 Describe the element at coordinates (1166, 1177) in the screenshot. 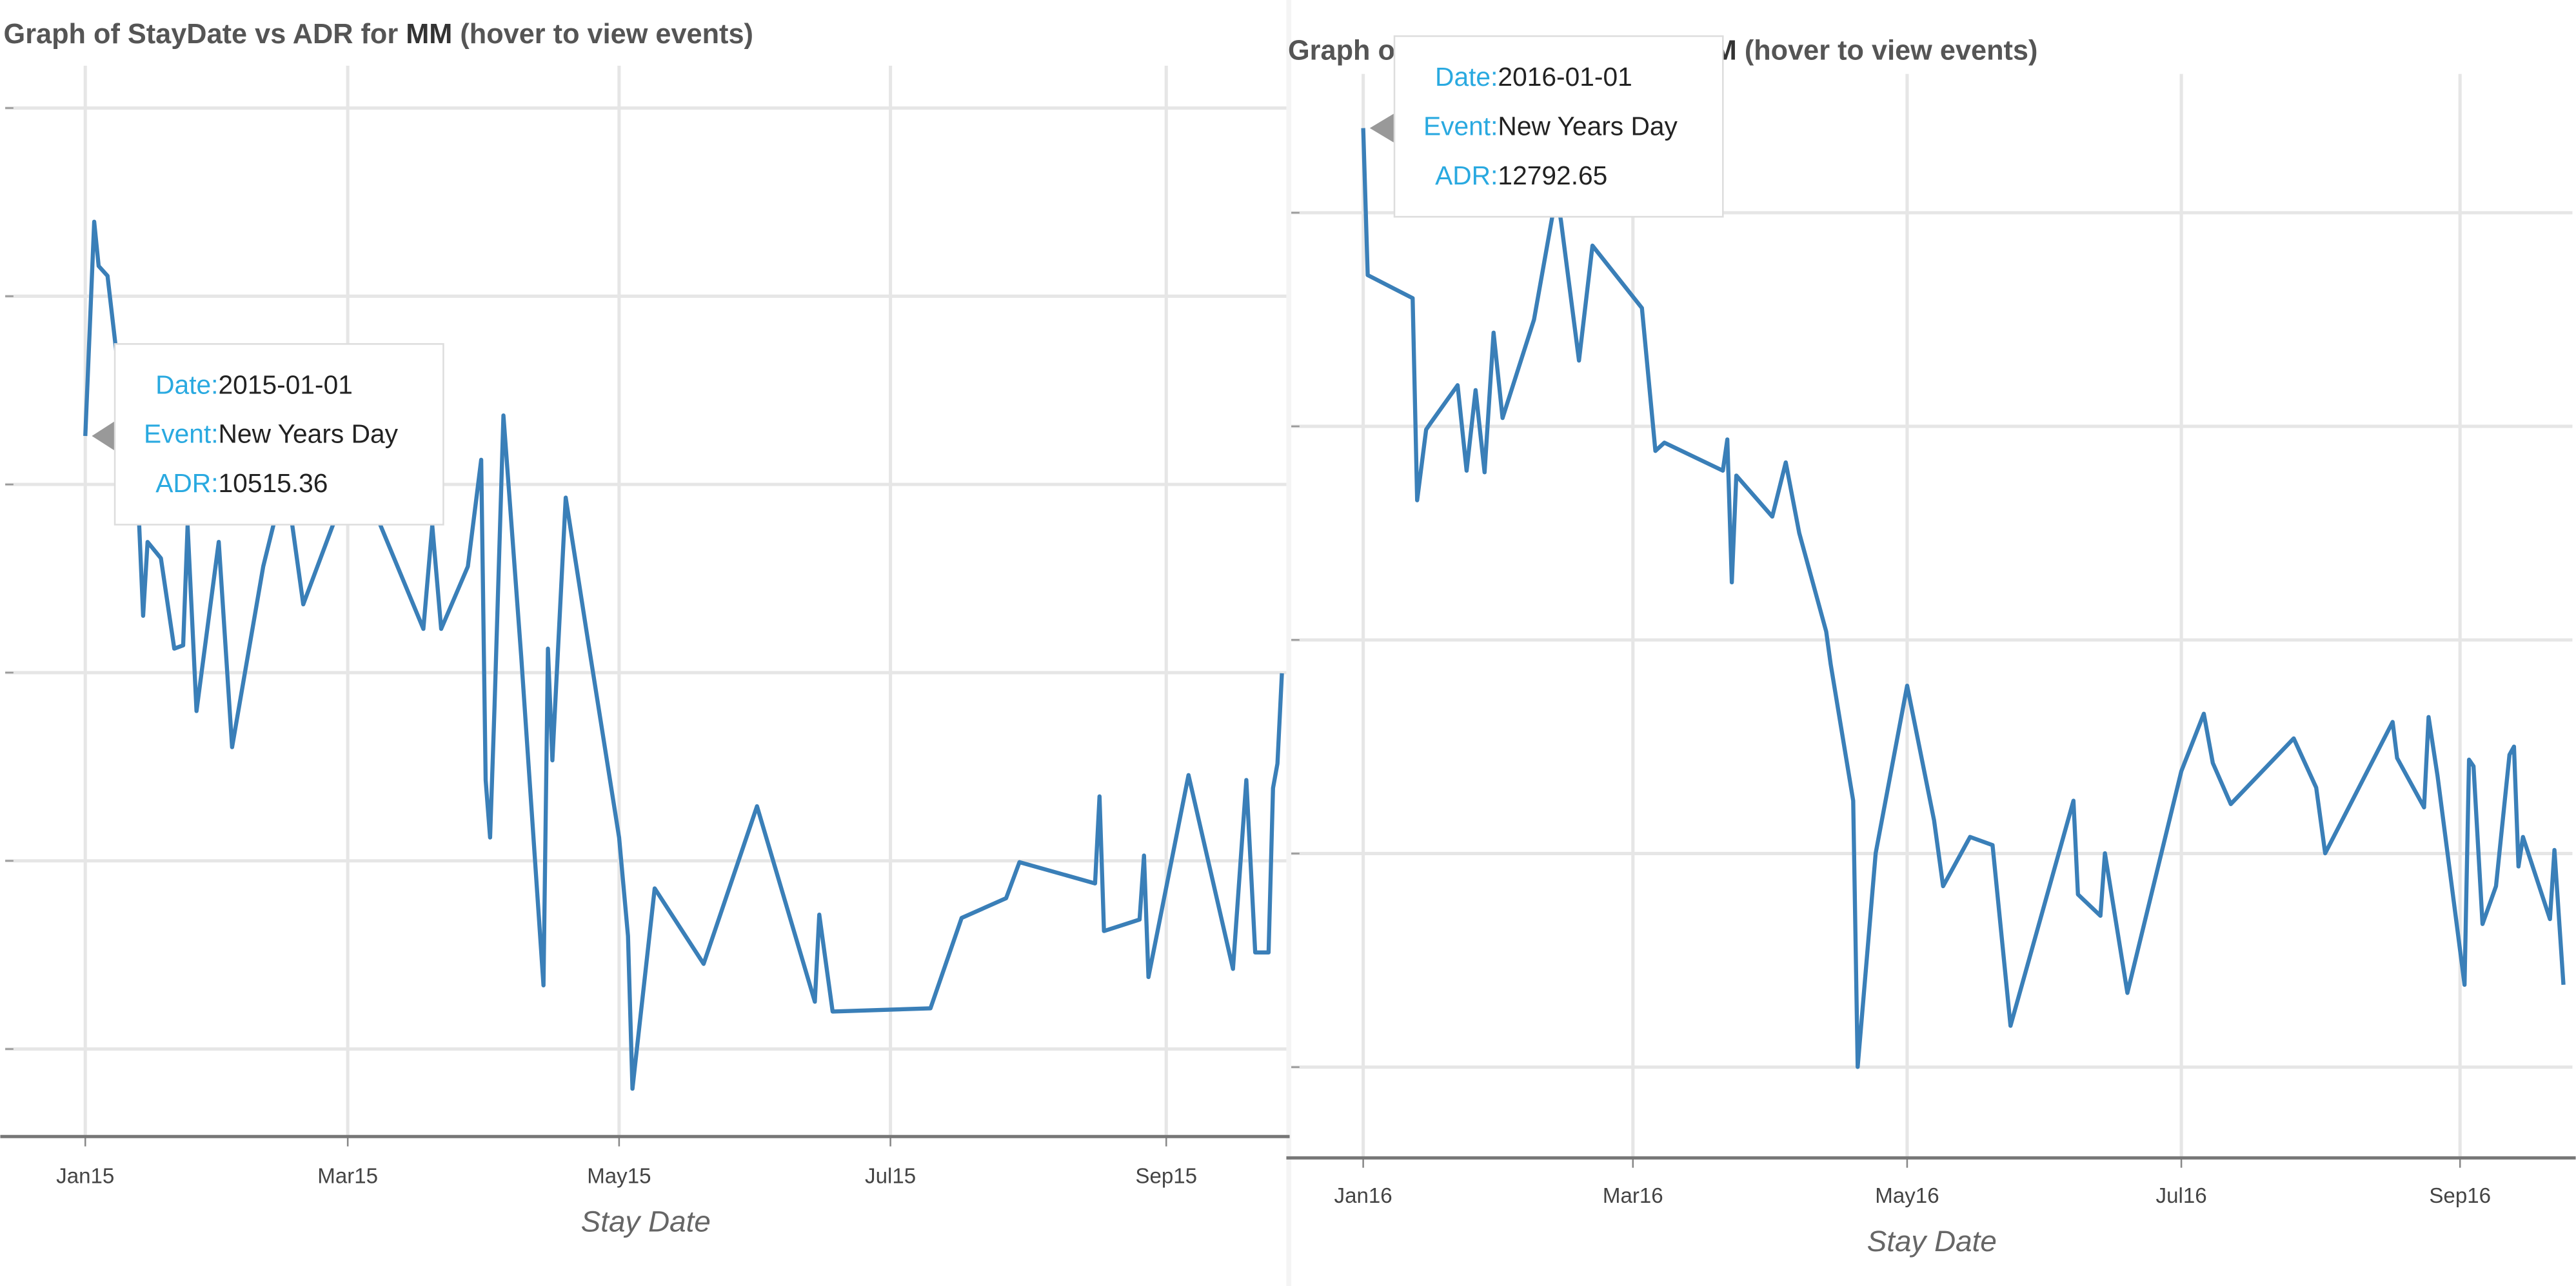

I see `x-tick-label: Sep15` at that location.